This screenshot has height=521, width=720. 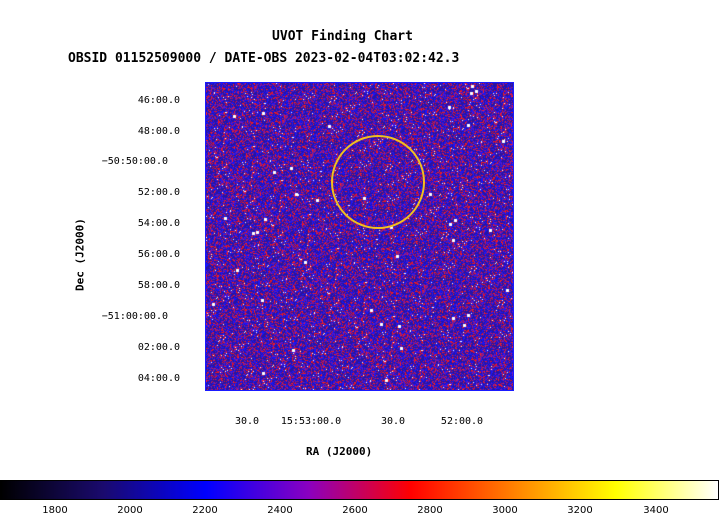 I want to click on y-tick-label: 52:00.0, so click(x=158, y=192).